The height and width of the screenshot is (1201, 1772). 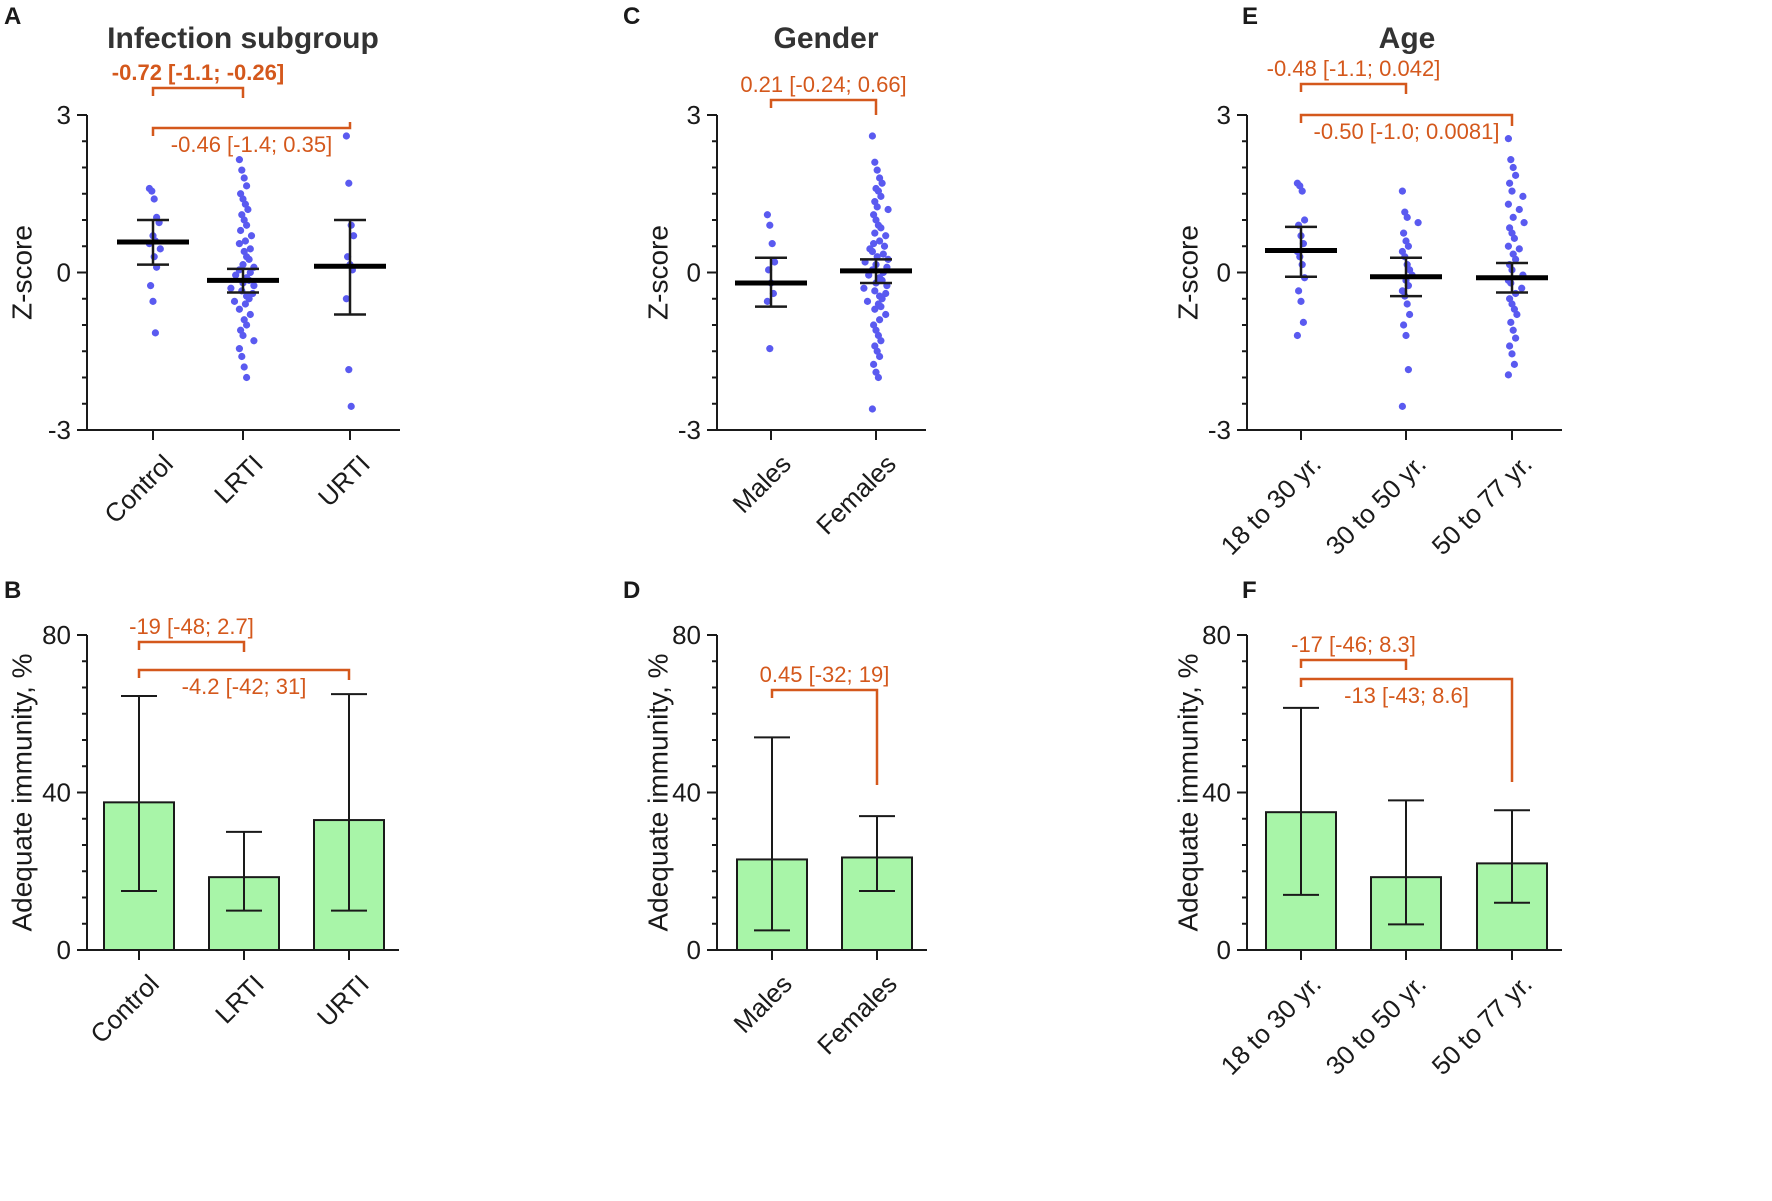 What do you see at coordinates (12, 16) in the screenshot?
I see `panel-letter-a: A` at bounding box center [12, 16].